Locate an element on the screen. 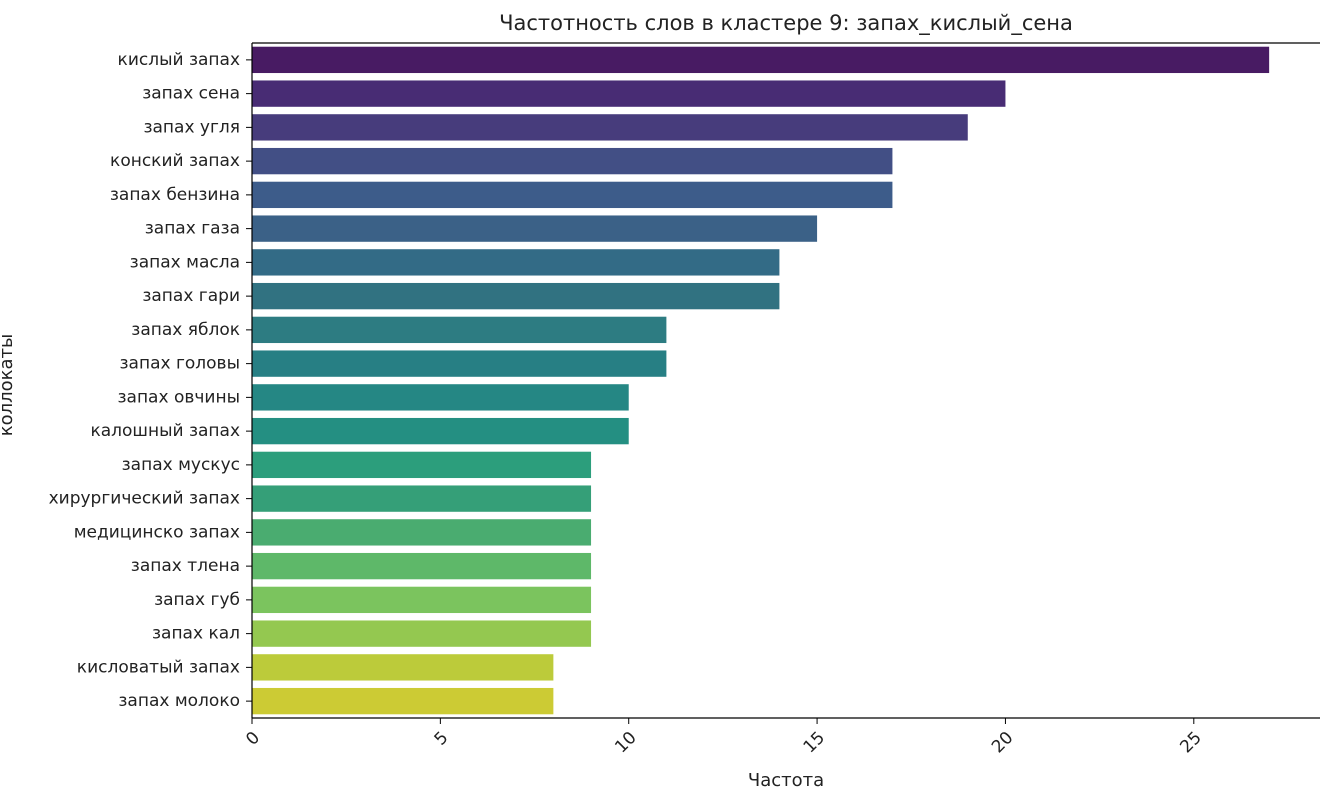  y-tick-label: запах яблок is located at coordinates (185, 330).